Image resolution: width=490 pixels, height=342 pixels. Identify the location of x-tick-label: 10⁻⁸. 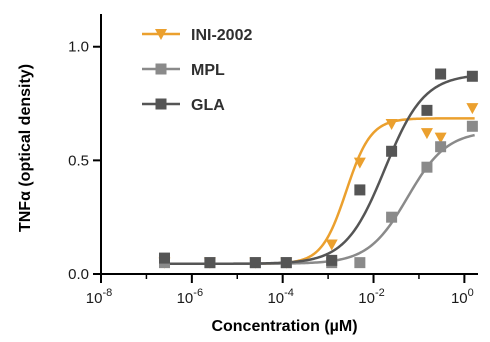
(99, 297).